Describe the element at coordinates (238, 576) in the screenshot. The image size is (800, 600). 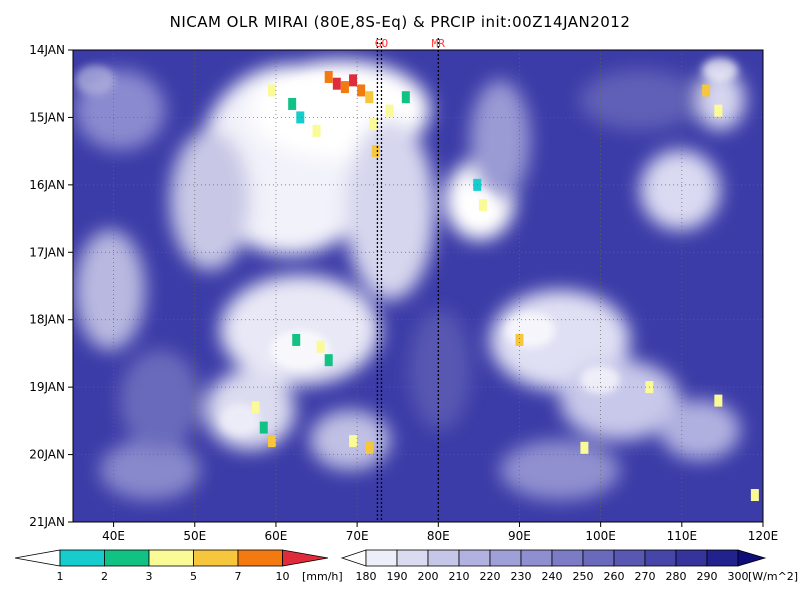
I see `precip-colorbar-label: 7` at that location.